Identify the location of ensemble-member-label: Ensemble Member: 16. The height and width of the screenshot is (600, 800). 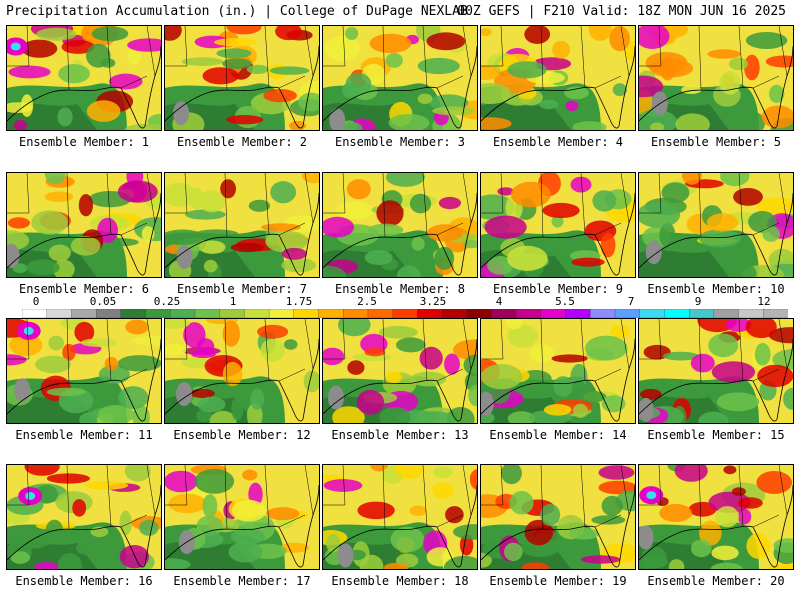
(84, 581).